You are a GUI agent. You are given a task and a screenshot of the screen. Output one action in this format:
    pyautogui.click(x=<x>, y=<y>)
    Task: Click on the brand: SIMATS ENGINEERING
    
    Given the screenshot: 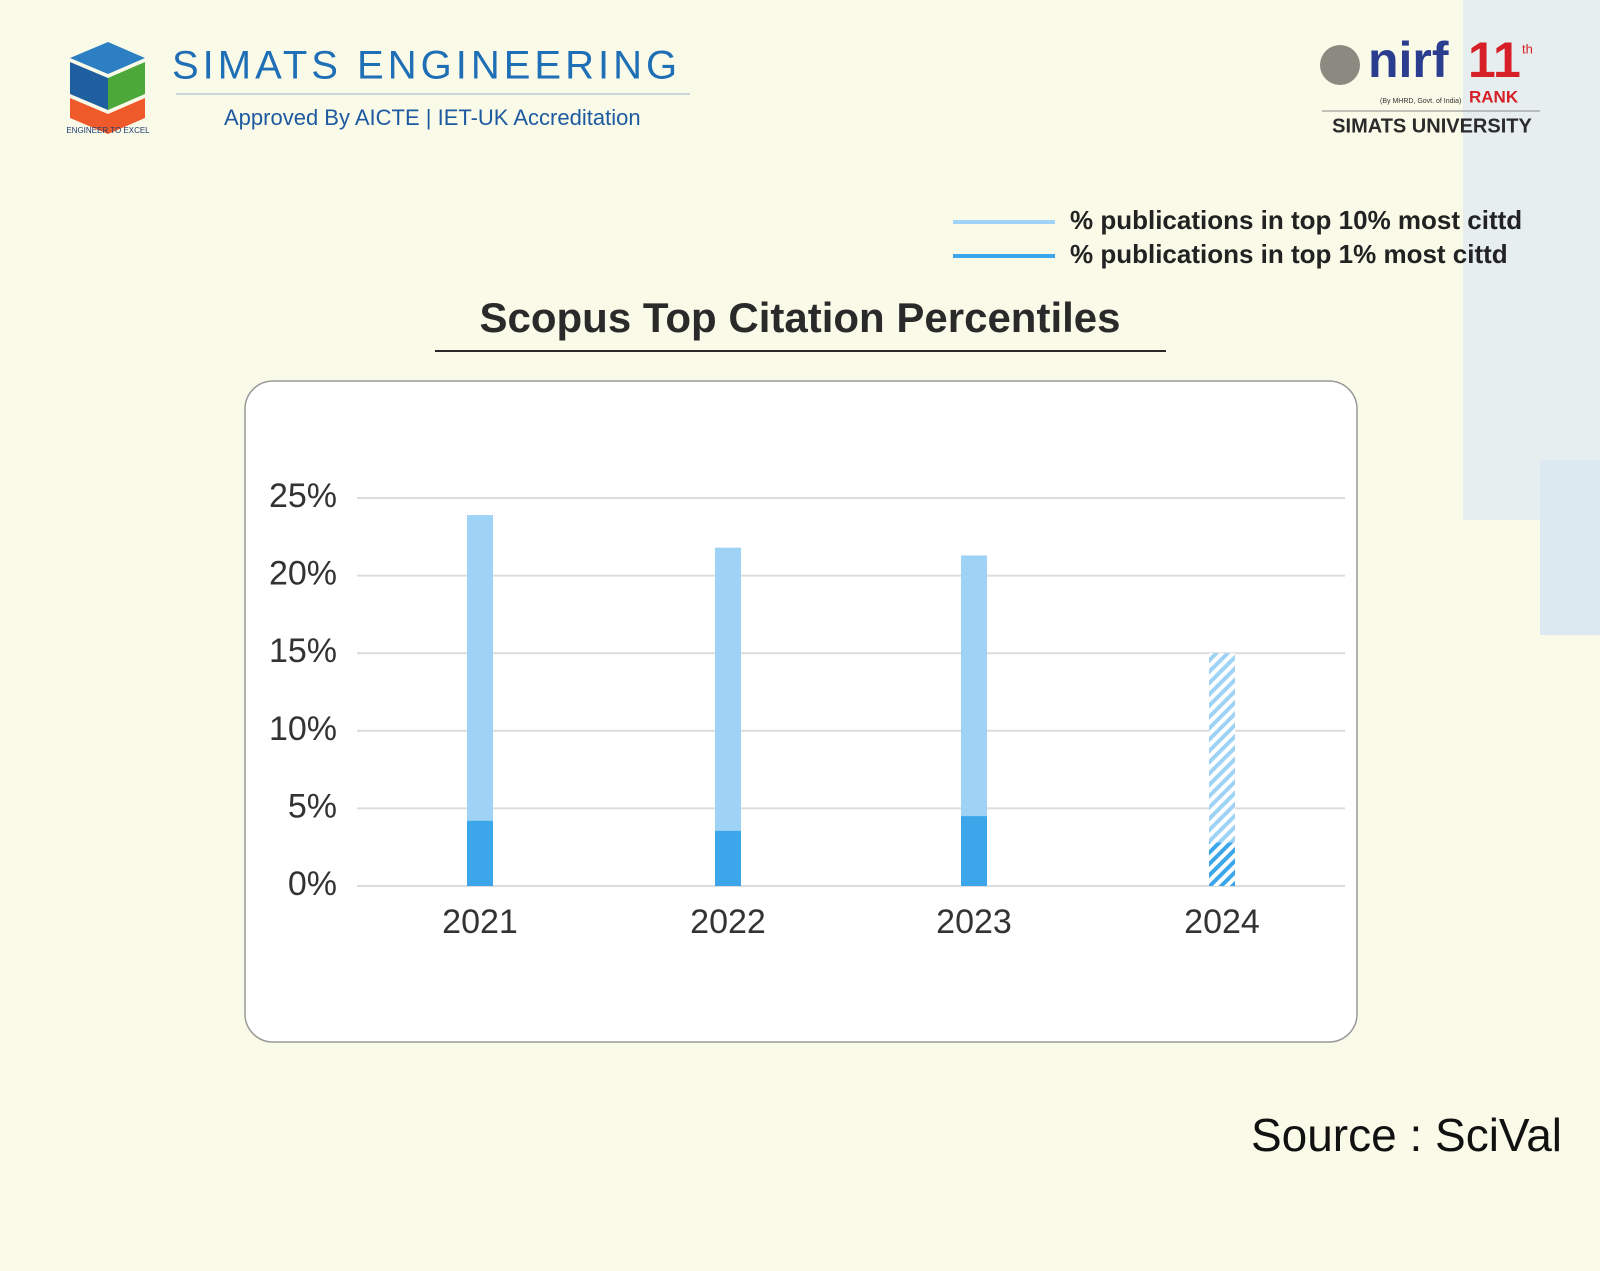 What is the action you would take?
    pyautogui.click(x=426, y=66)
    